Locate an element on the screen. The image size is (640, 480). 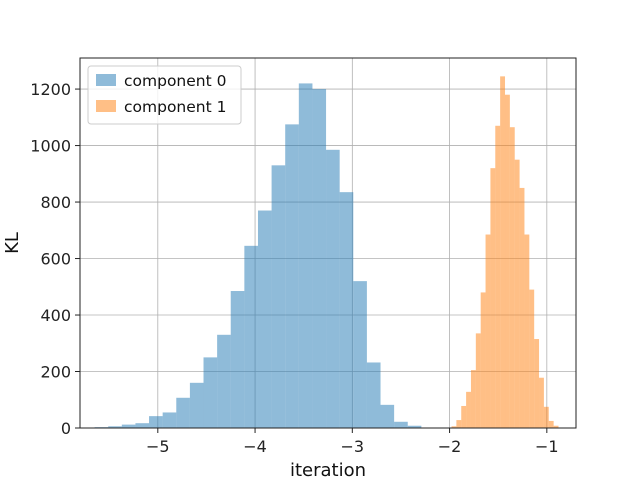
x-tick-label: −1 is located at coordinates (547, 446).